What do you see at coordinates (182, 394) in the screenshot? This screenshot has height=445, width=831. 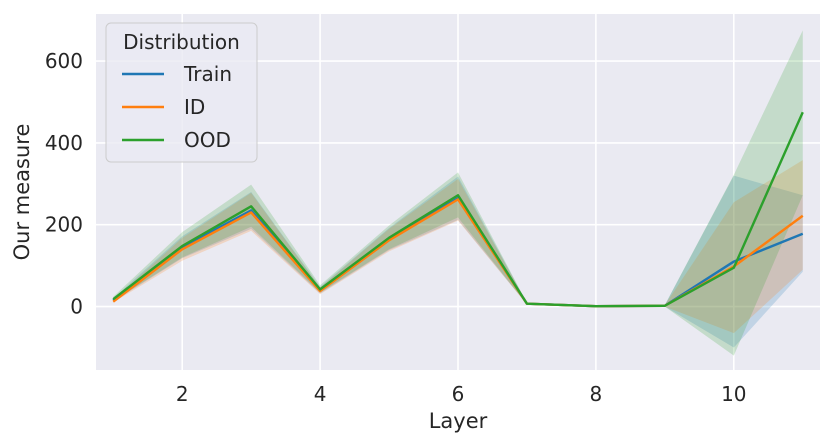 I see `x-tick-label: 2` at bounding box center [182, 394].